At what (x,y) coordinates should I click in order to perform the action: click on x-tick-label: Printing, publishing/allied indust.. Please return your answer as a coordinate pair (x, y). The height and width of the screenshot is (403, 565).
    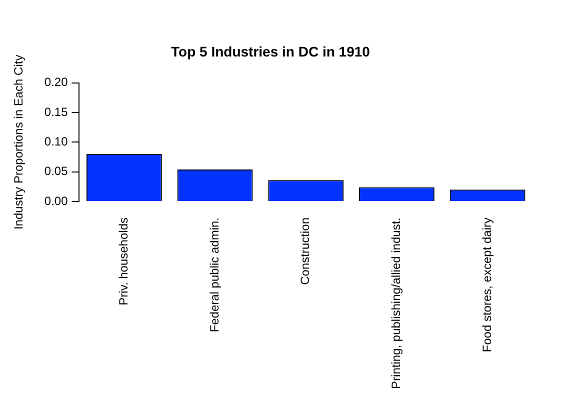
    Looking at the image, I should click on (396, 303).